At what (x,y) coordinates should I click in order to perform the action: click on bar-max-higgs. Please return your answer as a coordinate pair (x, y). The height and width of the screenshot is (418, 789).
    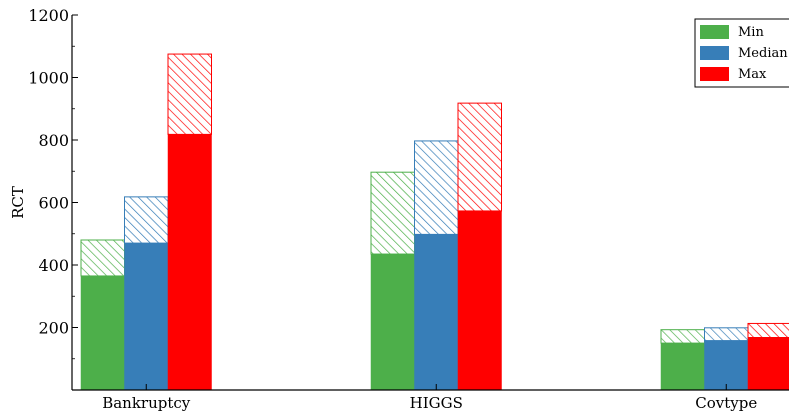
    Looking at the image, I should click on (479, 300).